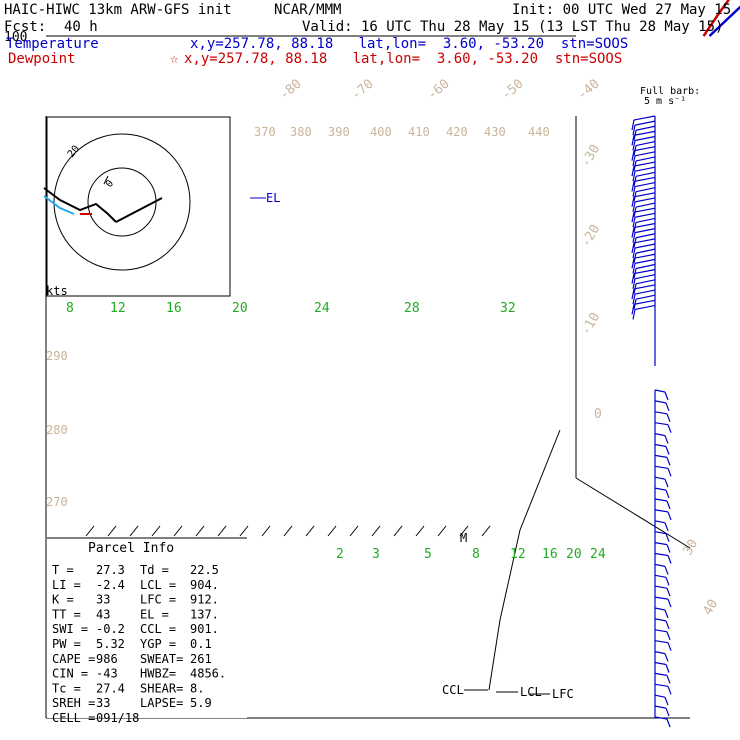  Describe the element at coordinates (574, 554) in the screenshot. I see `mixing-ratio-label: 20` at that location.